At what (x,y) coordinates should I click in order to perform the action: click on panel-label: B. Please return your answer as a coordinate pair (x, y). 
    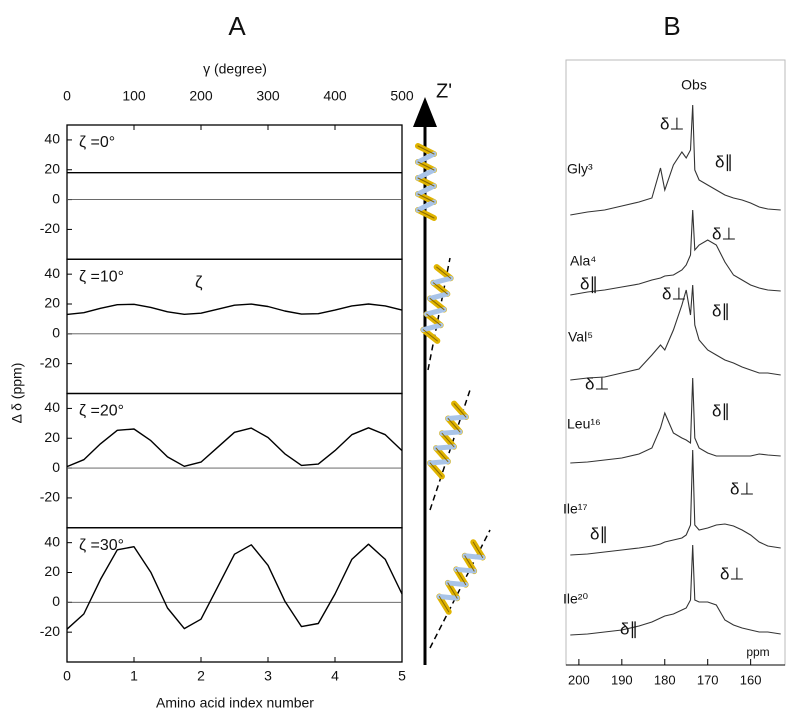
    Looking at the image, I should click on (671, 26).